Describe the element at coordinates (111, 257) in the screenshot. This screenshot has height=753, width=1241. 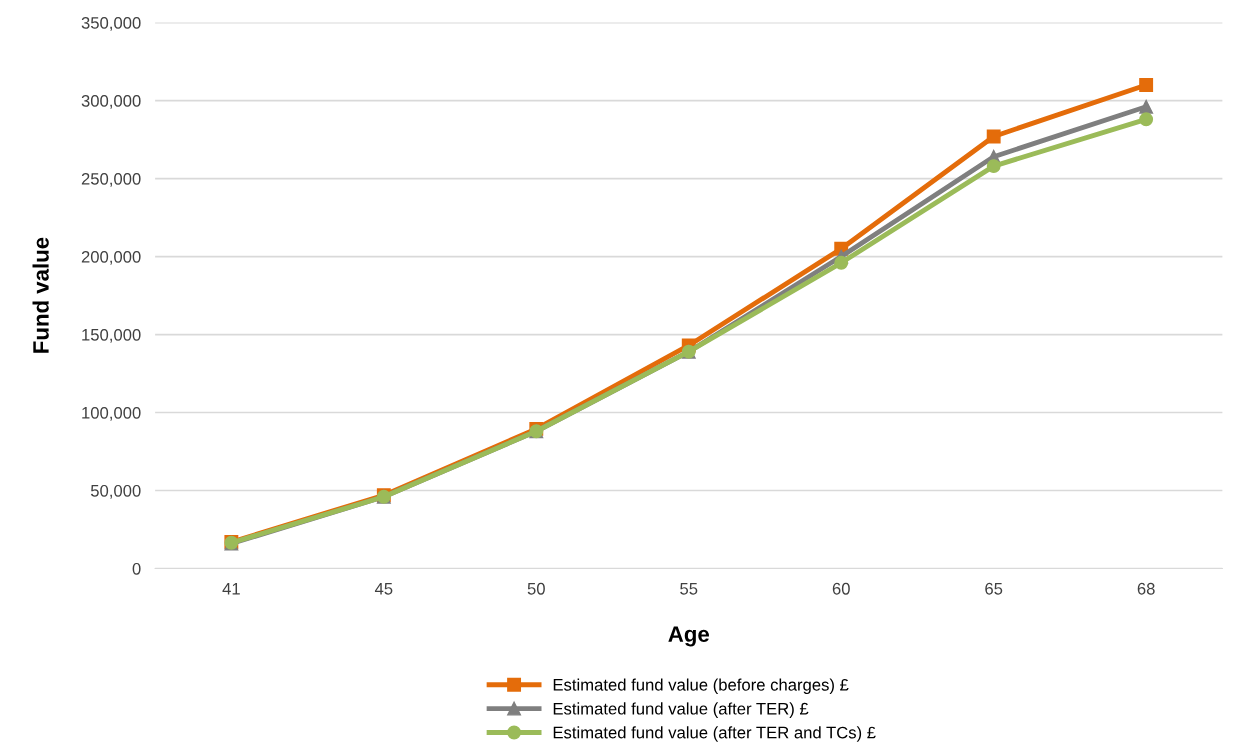
I see `y-tick-label: 200,000` at that location.